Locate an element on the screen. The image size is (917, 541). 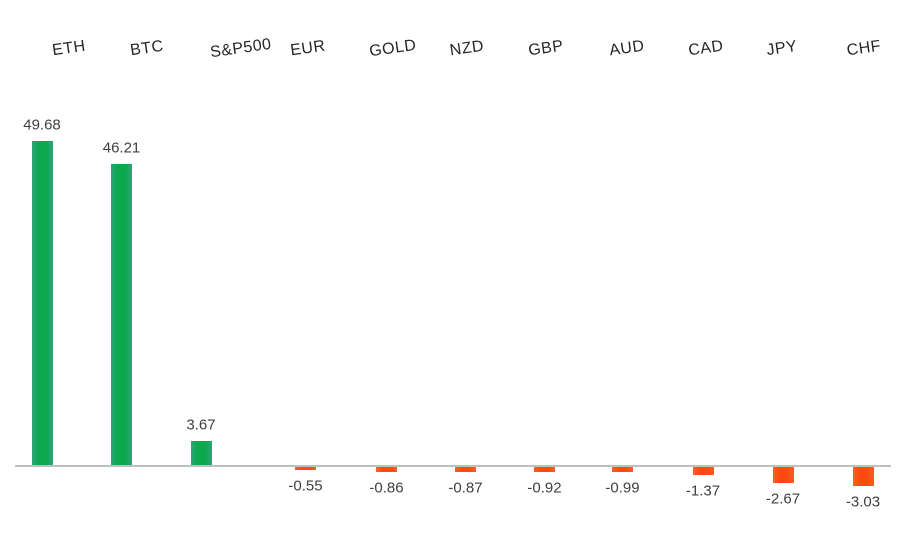
value-label-chf: -3.03 is located at coordinates (863, 502).